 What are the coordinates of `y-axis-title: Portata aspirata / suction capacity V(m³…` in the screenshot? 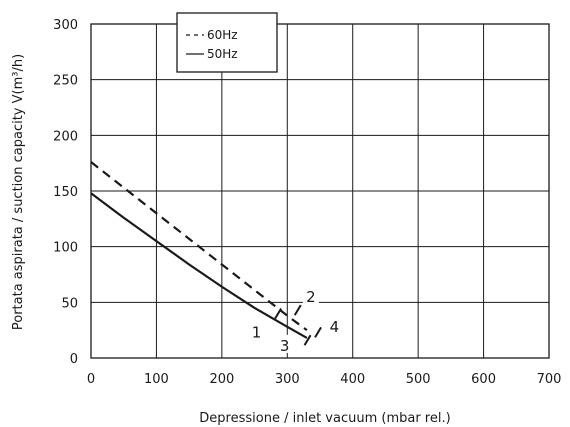 It's located at (18, 192).